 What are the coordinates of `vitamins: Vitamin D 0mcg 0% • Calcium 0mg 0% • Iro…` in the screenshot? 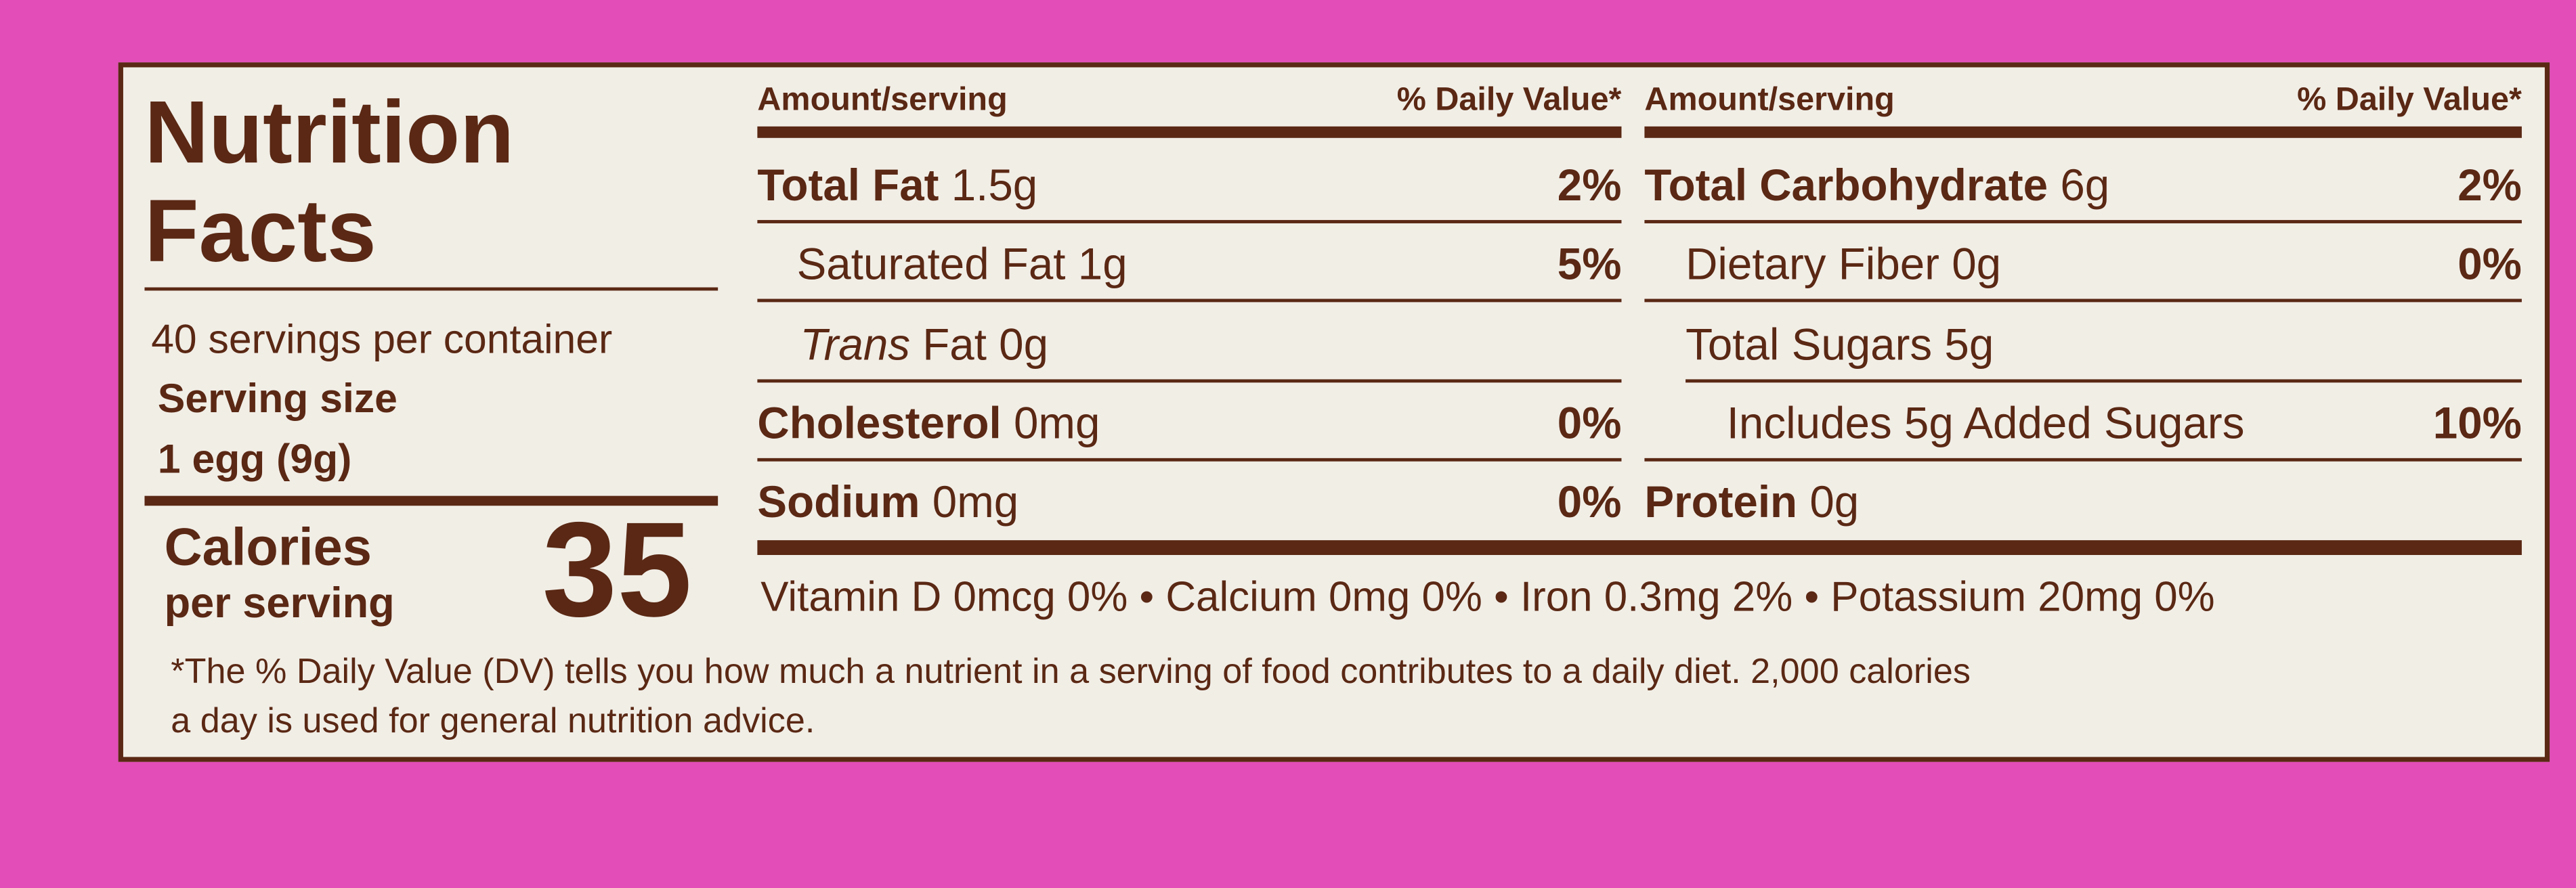 It's located at (1487, 598).